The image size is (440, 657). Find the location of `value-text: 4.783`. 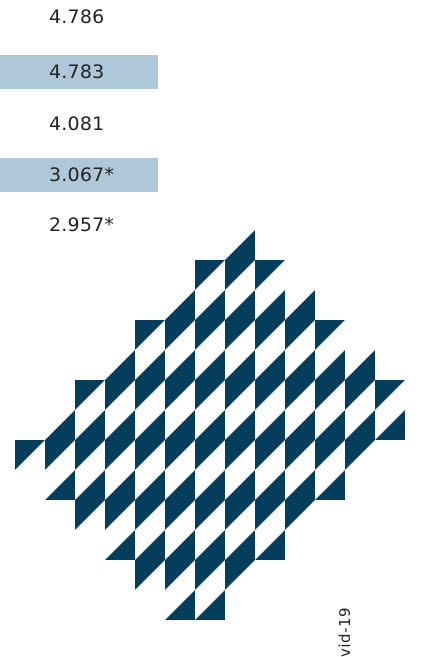

value-text: 4.783 is located at coordinates (77, 72).